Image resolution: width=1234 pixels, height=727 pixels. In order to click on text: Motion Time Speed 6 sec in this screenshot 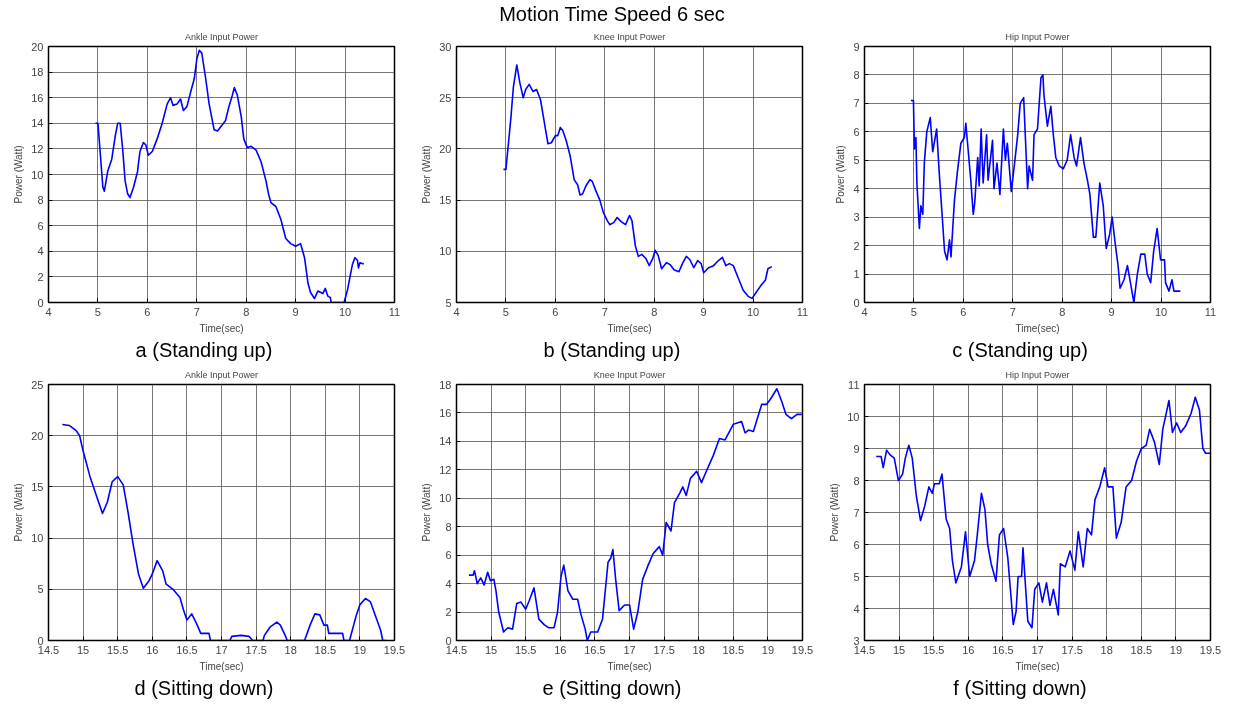, I will do `click(612, 14)`.